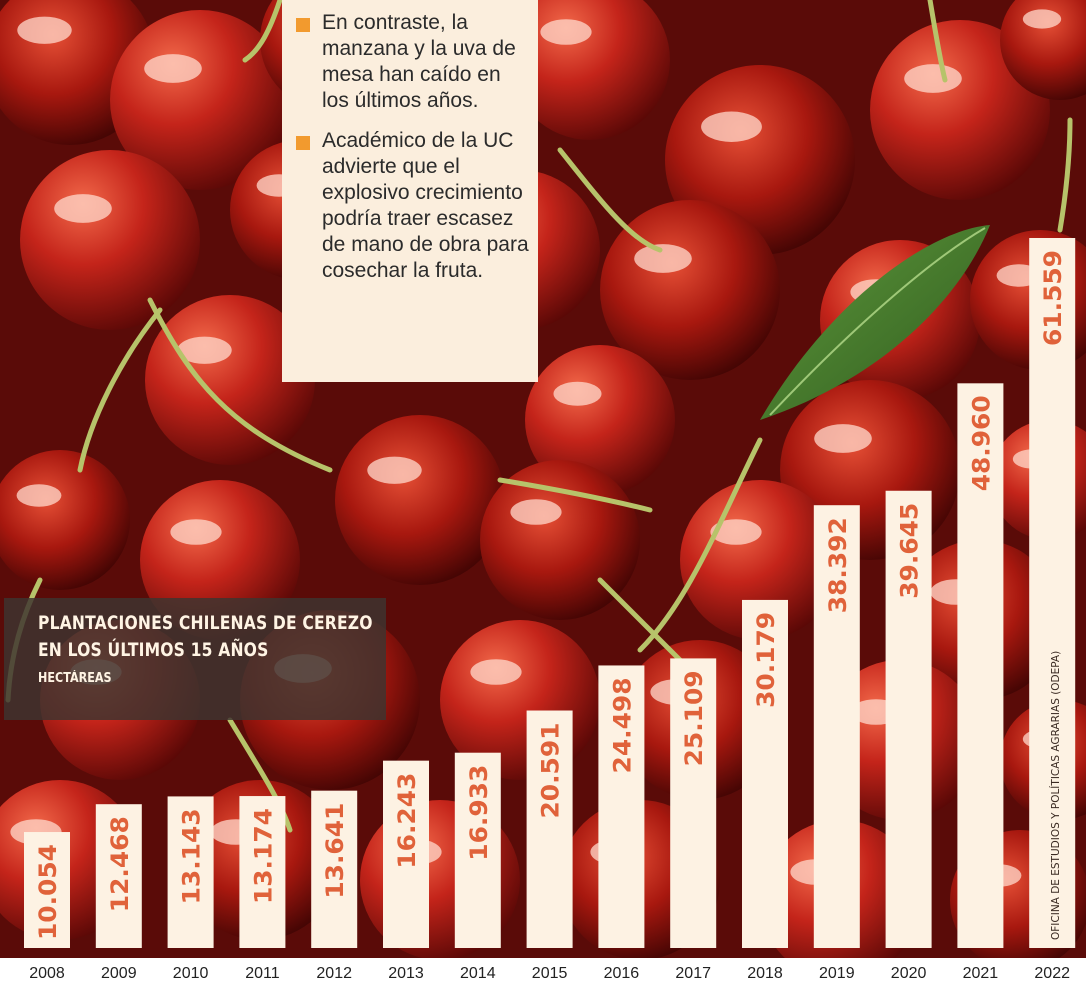 This screenshot has height=985, width=1086. What do you see at coordinates (263, 856) in the screenshot?
I see `bar-value-label: 13.174` at bounding box center [263, 856].